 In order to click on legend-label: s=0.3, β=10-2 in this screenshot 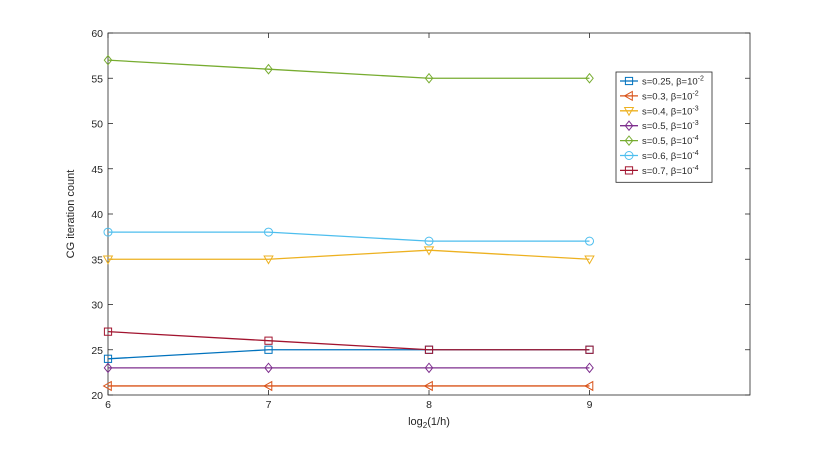, I will do `click(670, 96)`.